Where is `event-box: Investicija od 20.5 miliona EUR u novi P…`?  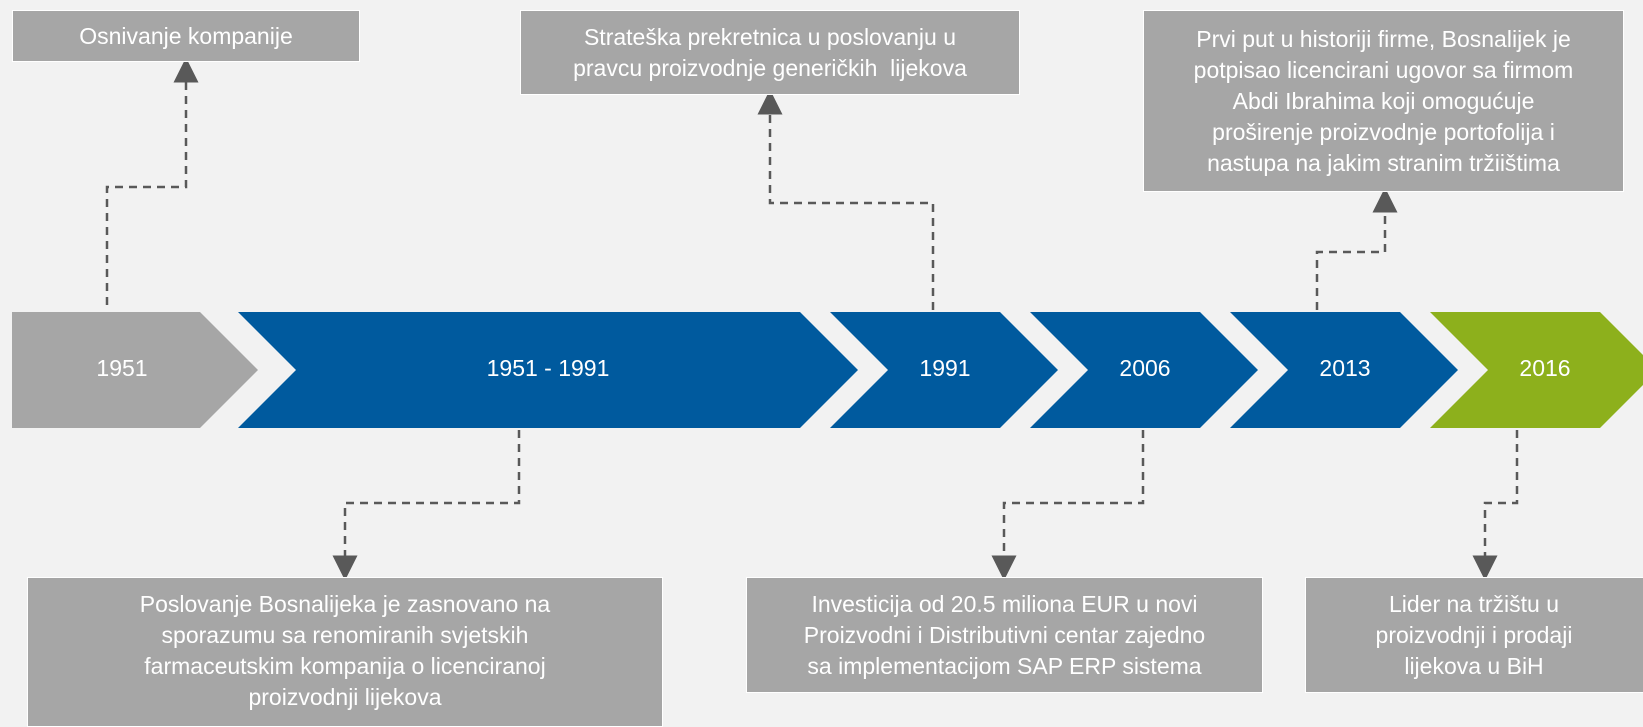 event-box: Investicija od 20.5 miliona EUR u novi P… is located at coordinates (1004, 635).